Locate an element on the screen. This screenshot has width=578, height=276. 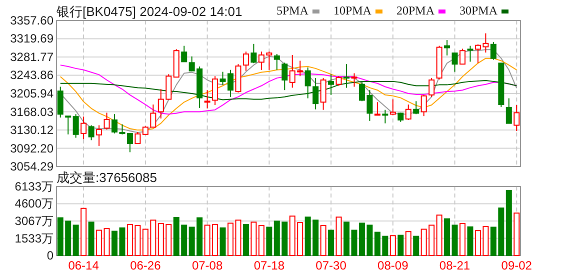
y-tick-label: 3168.03 is located at coordinates (32, 111).